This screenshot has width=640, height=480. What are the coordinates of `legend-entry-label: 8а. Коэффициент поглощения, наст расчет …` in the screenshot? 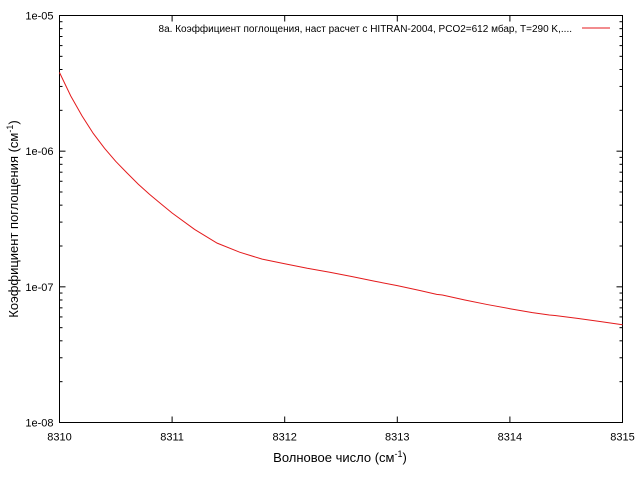 It's located at (365, 29).